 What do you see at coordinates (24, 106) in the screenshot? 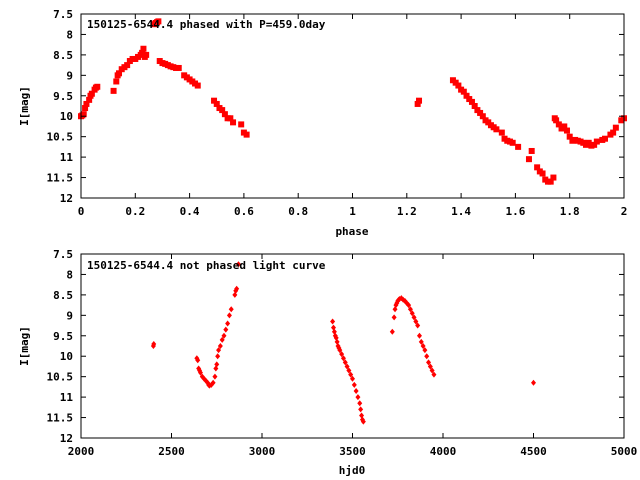
I see `phased-y-axis-label: I[mag]` at bounding box center [24, 106].